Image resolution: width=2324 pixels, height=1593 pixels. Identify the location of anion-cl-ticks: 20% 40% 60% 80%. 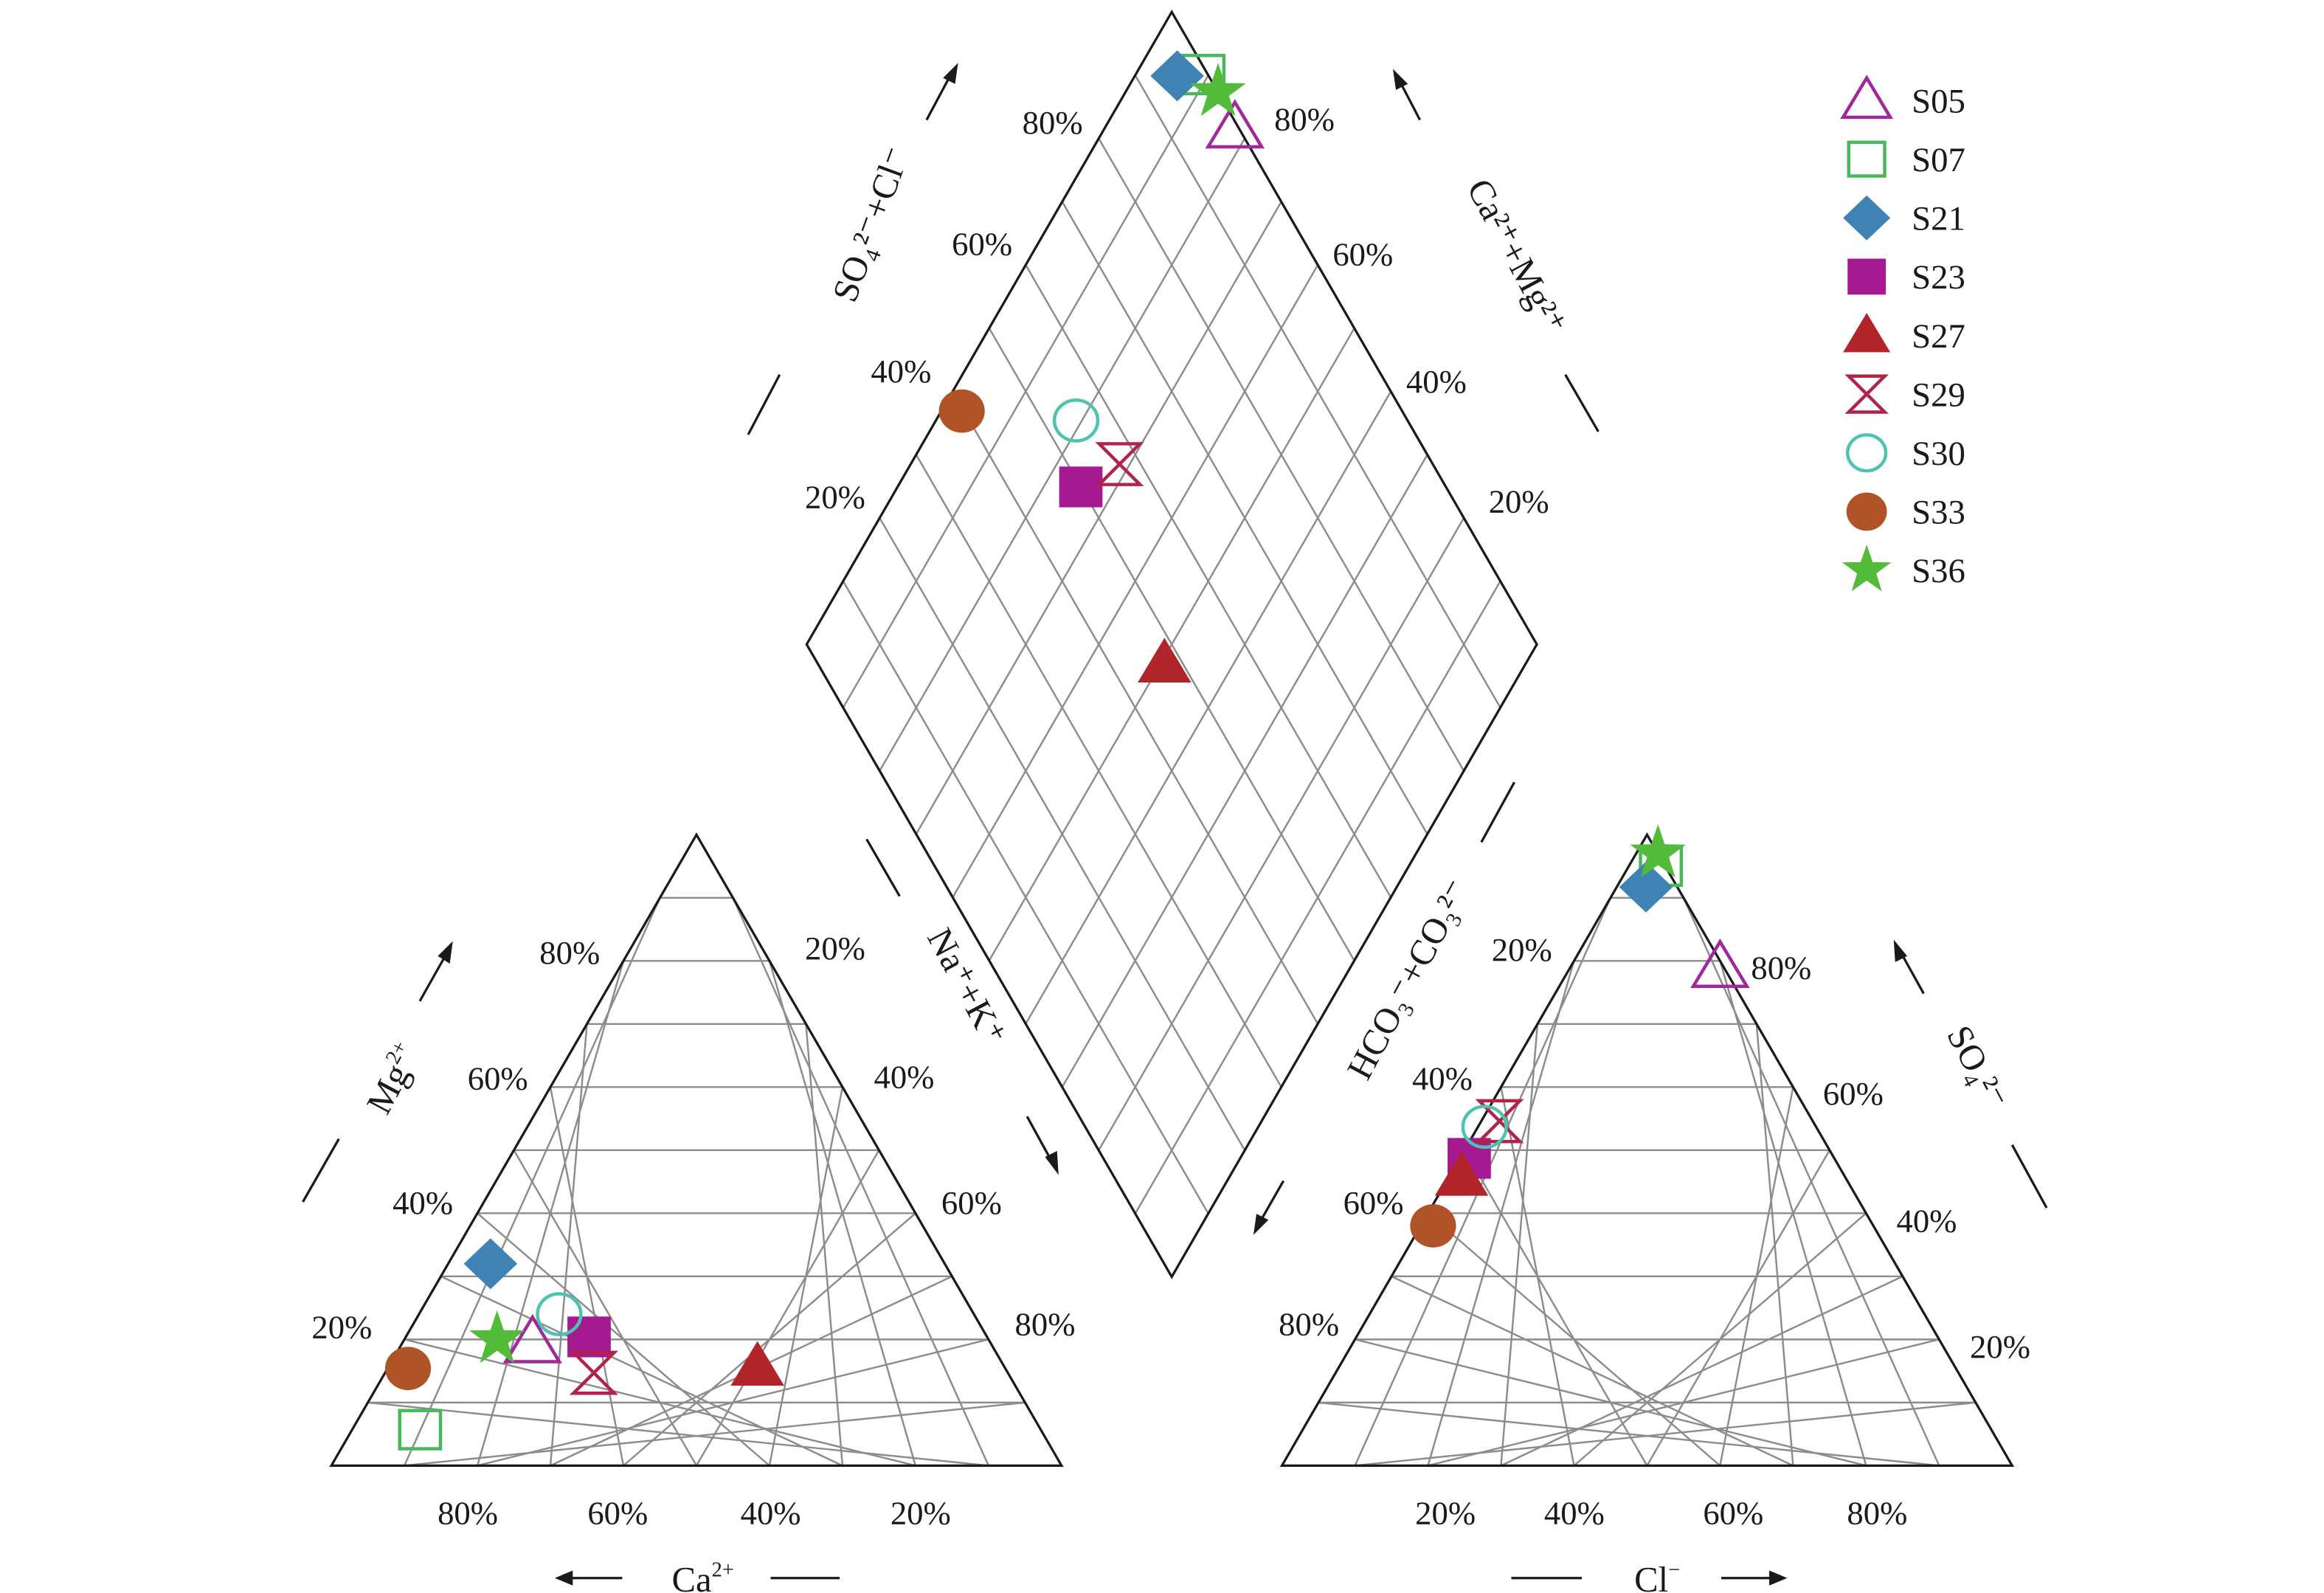
(1661, 1513).